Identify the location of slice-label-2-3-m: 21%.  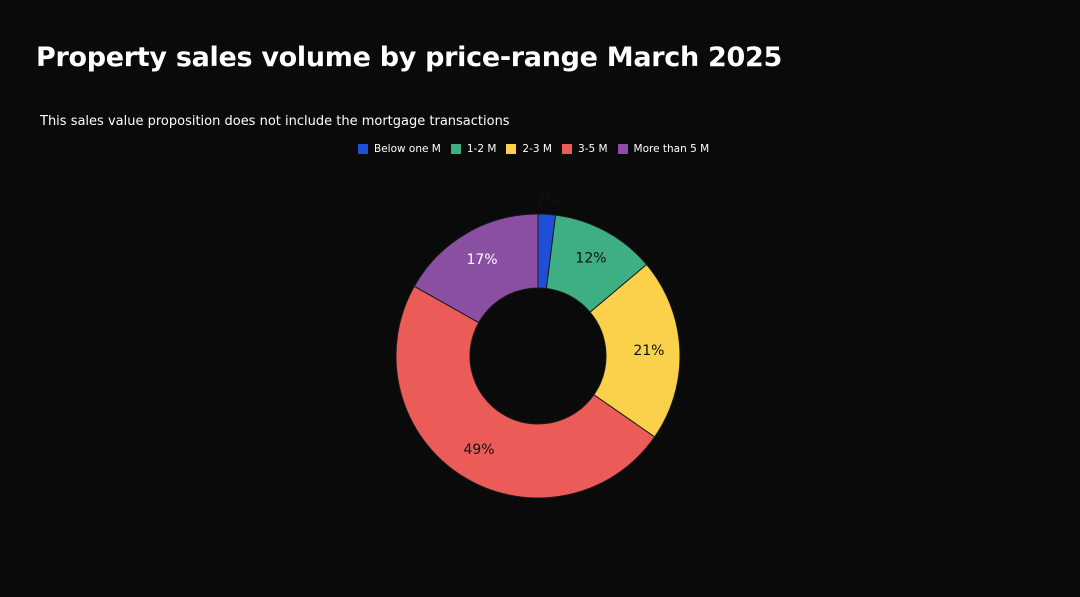
(648, 351).